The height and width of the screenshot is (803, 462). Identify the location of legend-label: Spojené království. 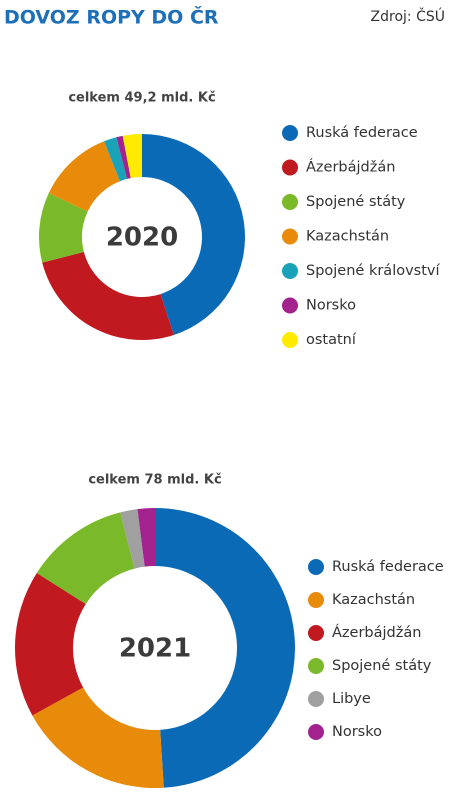
(373, 271).